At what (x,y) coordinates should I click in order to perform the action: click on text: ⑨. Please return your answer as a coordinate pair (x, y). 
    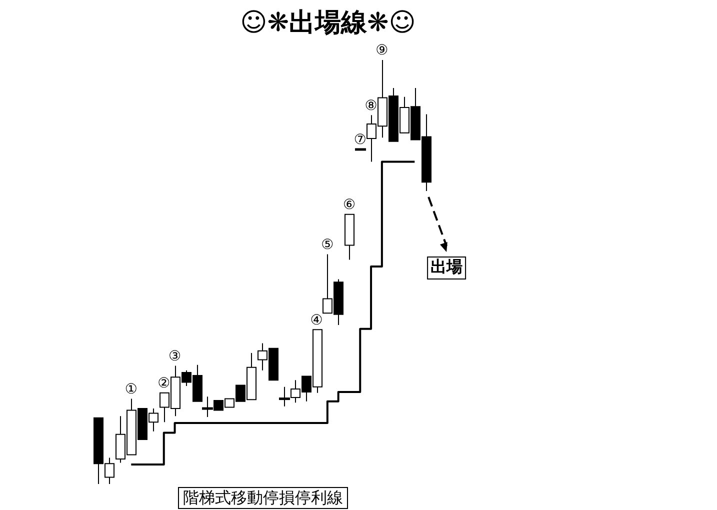
    Looking at the image, I should click on (382, 50).